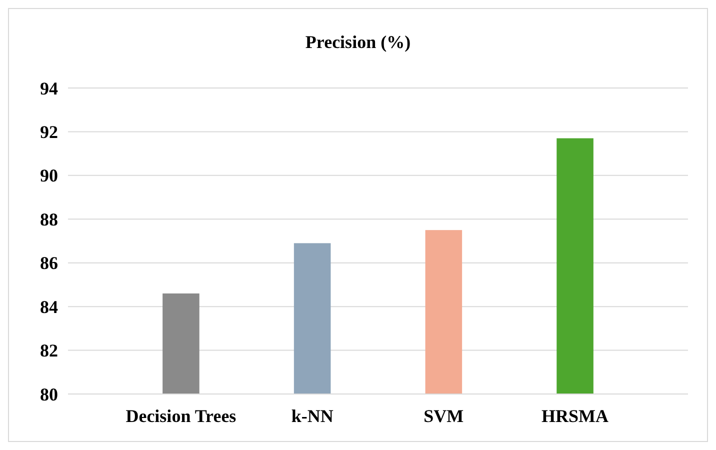 The image size is (716, 450). Describe the element at coordinates (49, 88) in the screenshot. I see `y-tick-label: 94` at that location.